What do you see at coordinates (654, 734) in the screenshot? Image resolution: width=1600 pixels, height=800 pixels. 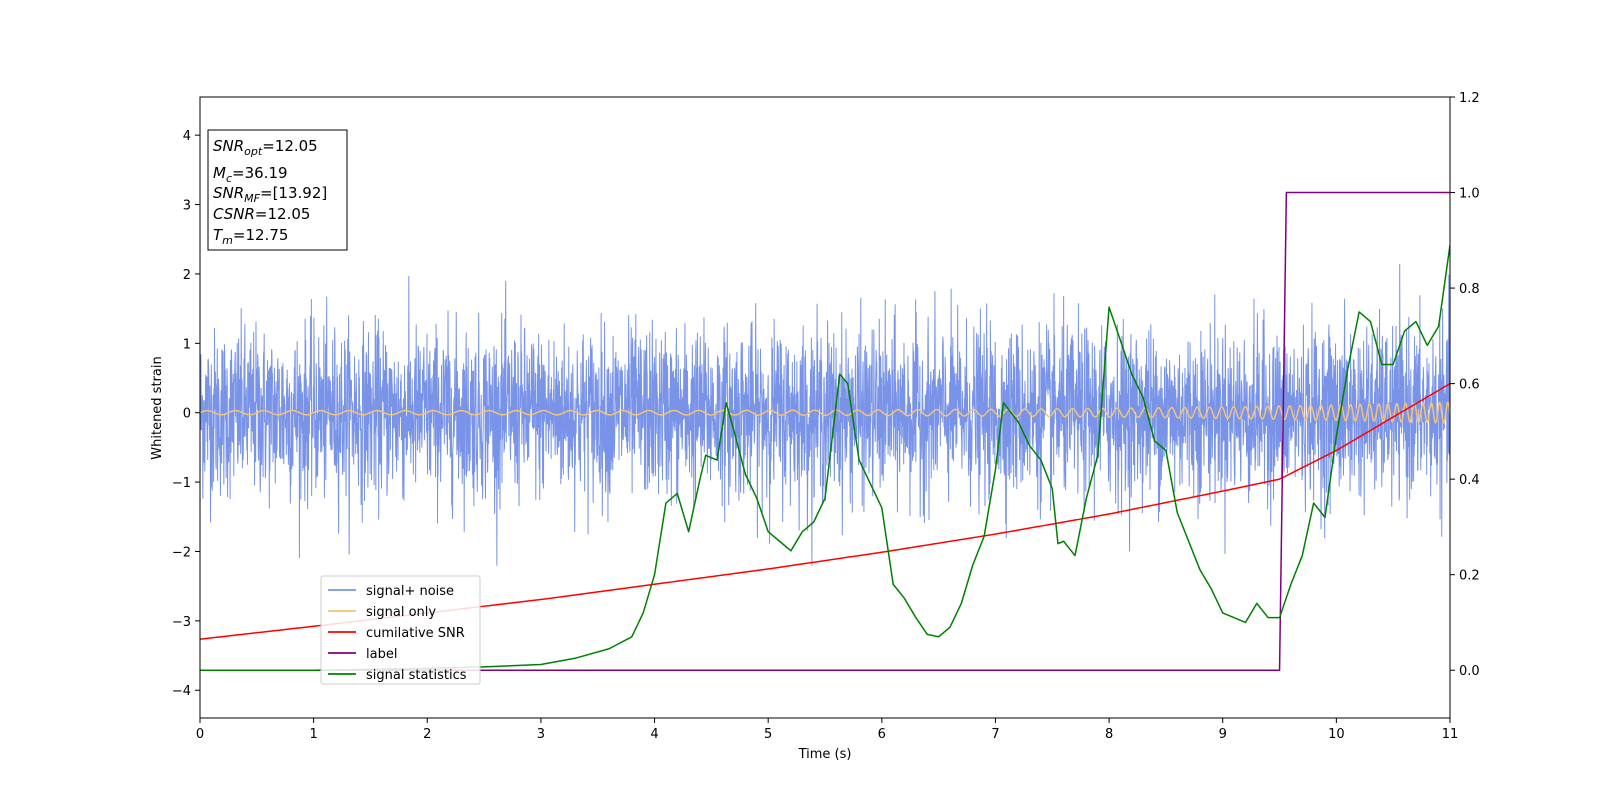 I see `x-tick-label: 4` at bounding box center [654, 734].